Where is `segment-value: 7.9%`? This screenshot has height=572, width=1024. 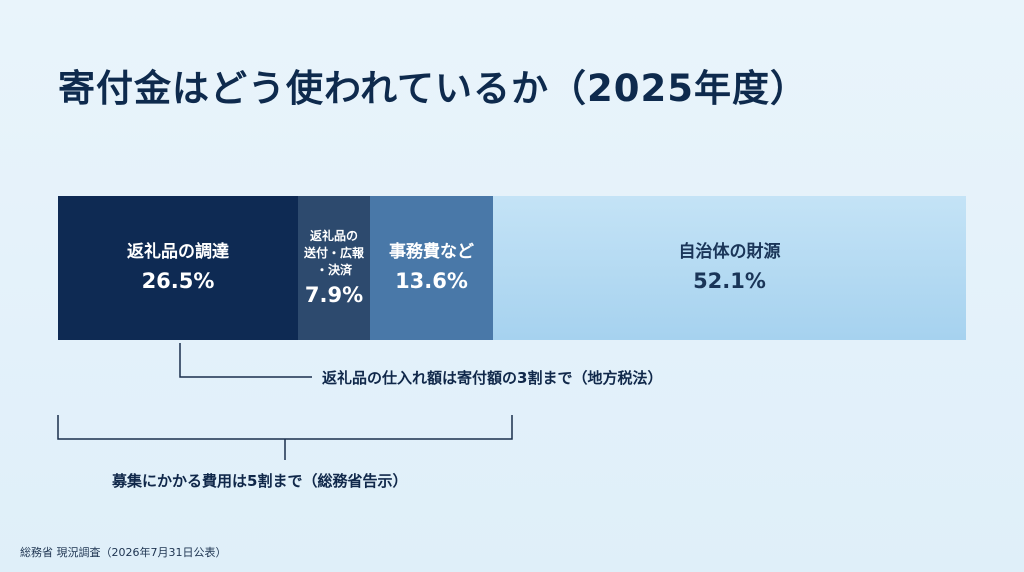 segment-value: 7.9% is located at coordinates (334, 294).